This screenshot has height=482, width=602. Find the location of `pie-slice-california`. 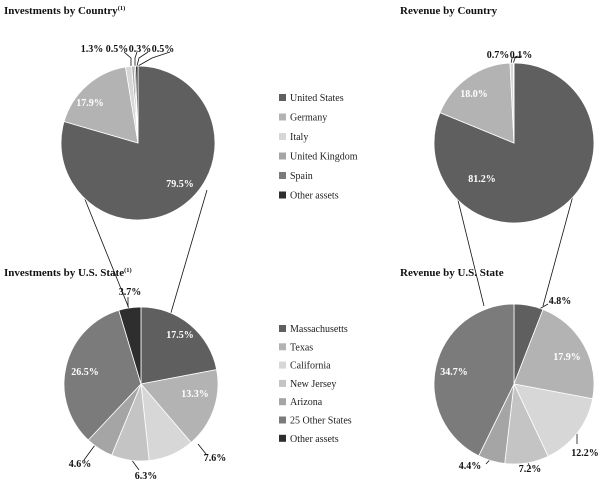

pie-slice-california is located at coordinates (553, 420).